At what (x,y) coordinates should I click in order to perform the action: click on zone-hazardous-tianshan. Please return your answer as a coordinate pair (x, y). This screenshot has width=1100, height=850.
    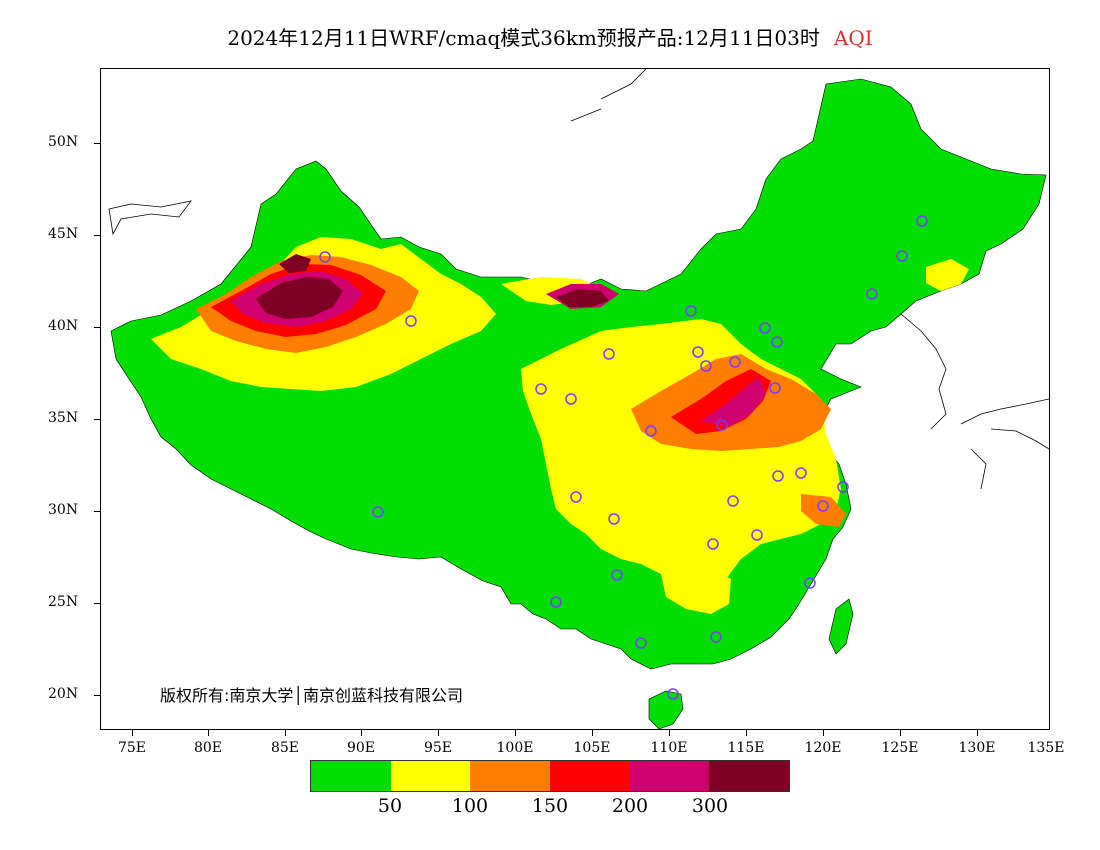
    Looking at the image, I should click on (295, 263).